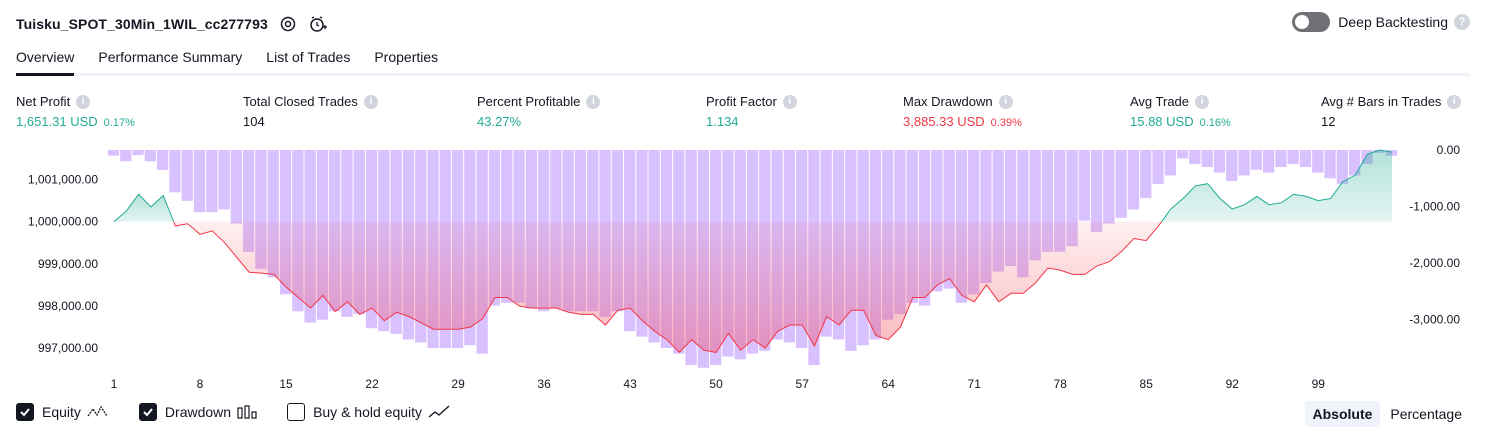  I want to click on equity-line, so click(144, 208).